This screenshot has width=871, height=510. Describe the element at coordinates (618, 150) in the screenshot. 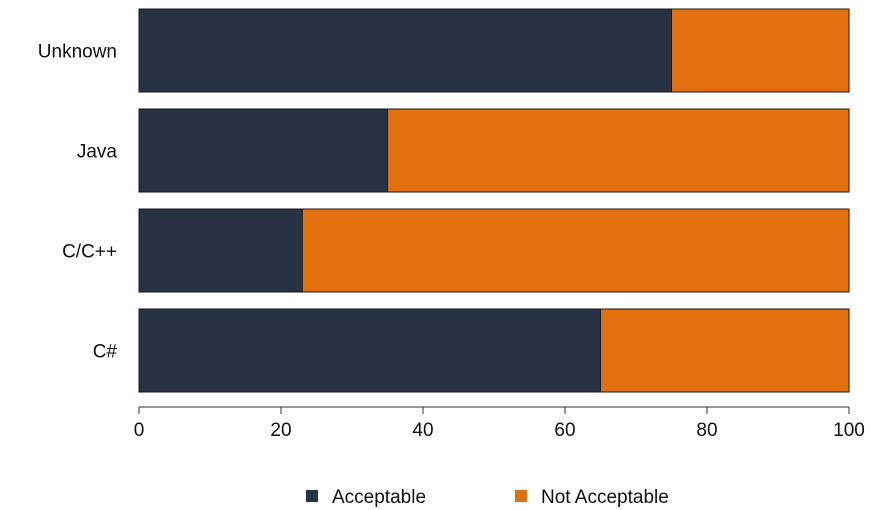

I see `bar-java-not-acceptable` at that location.